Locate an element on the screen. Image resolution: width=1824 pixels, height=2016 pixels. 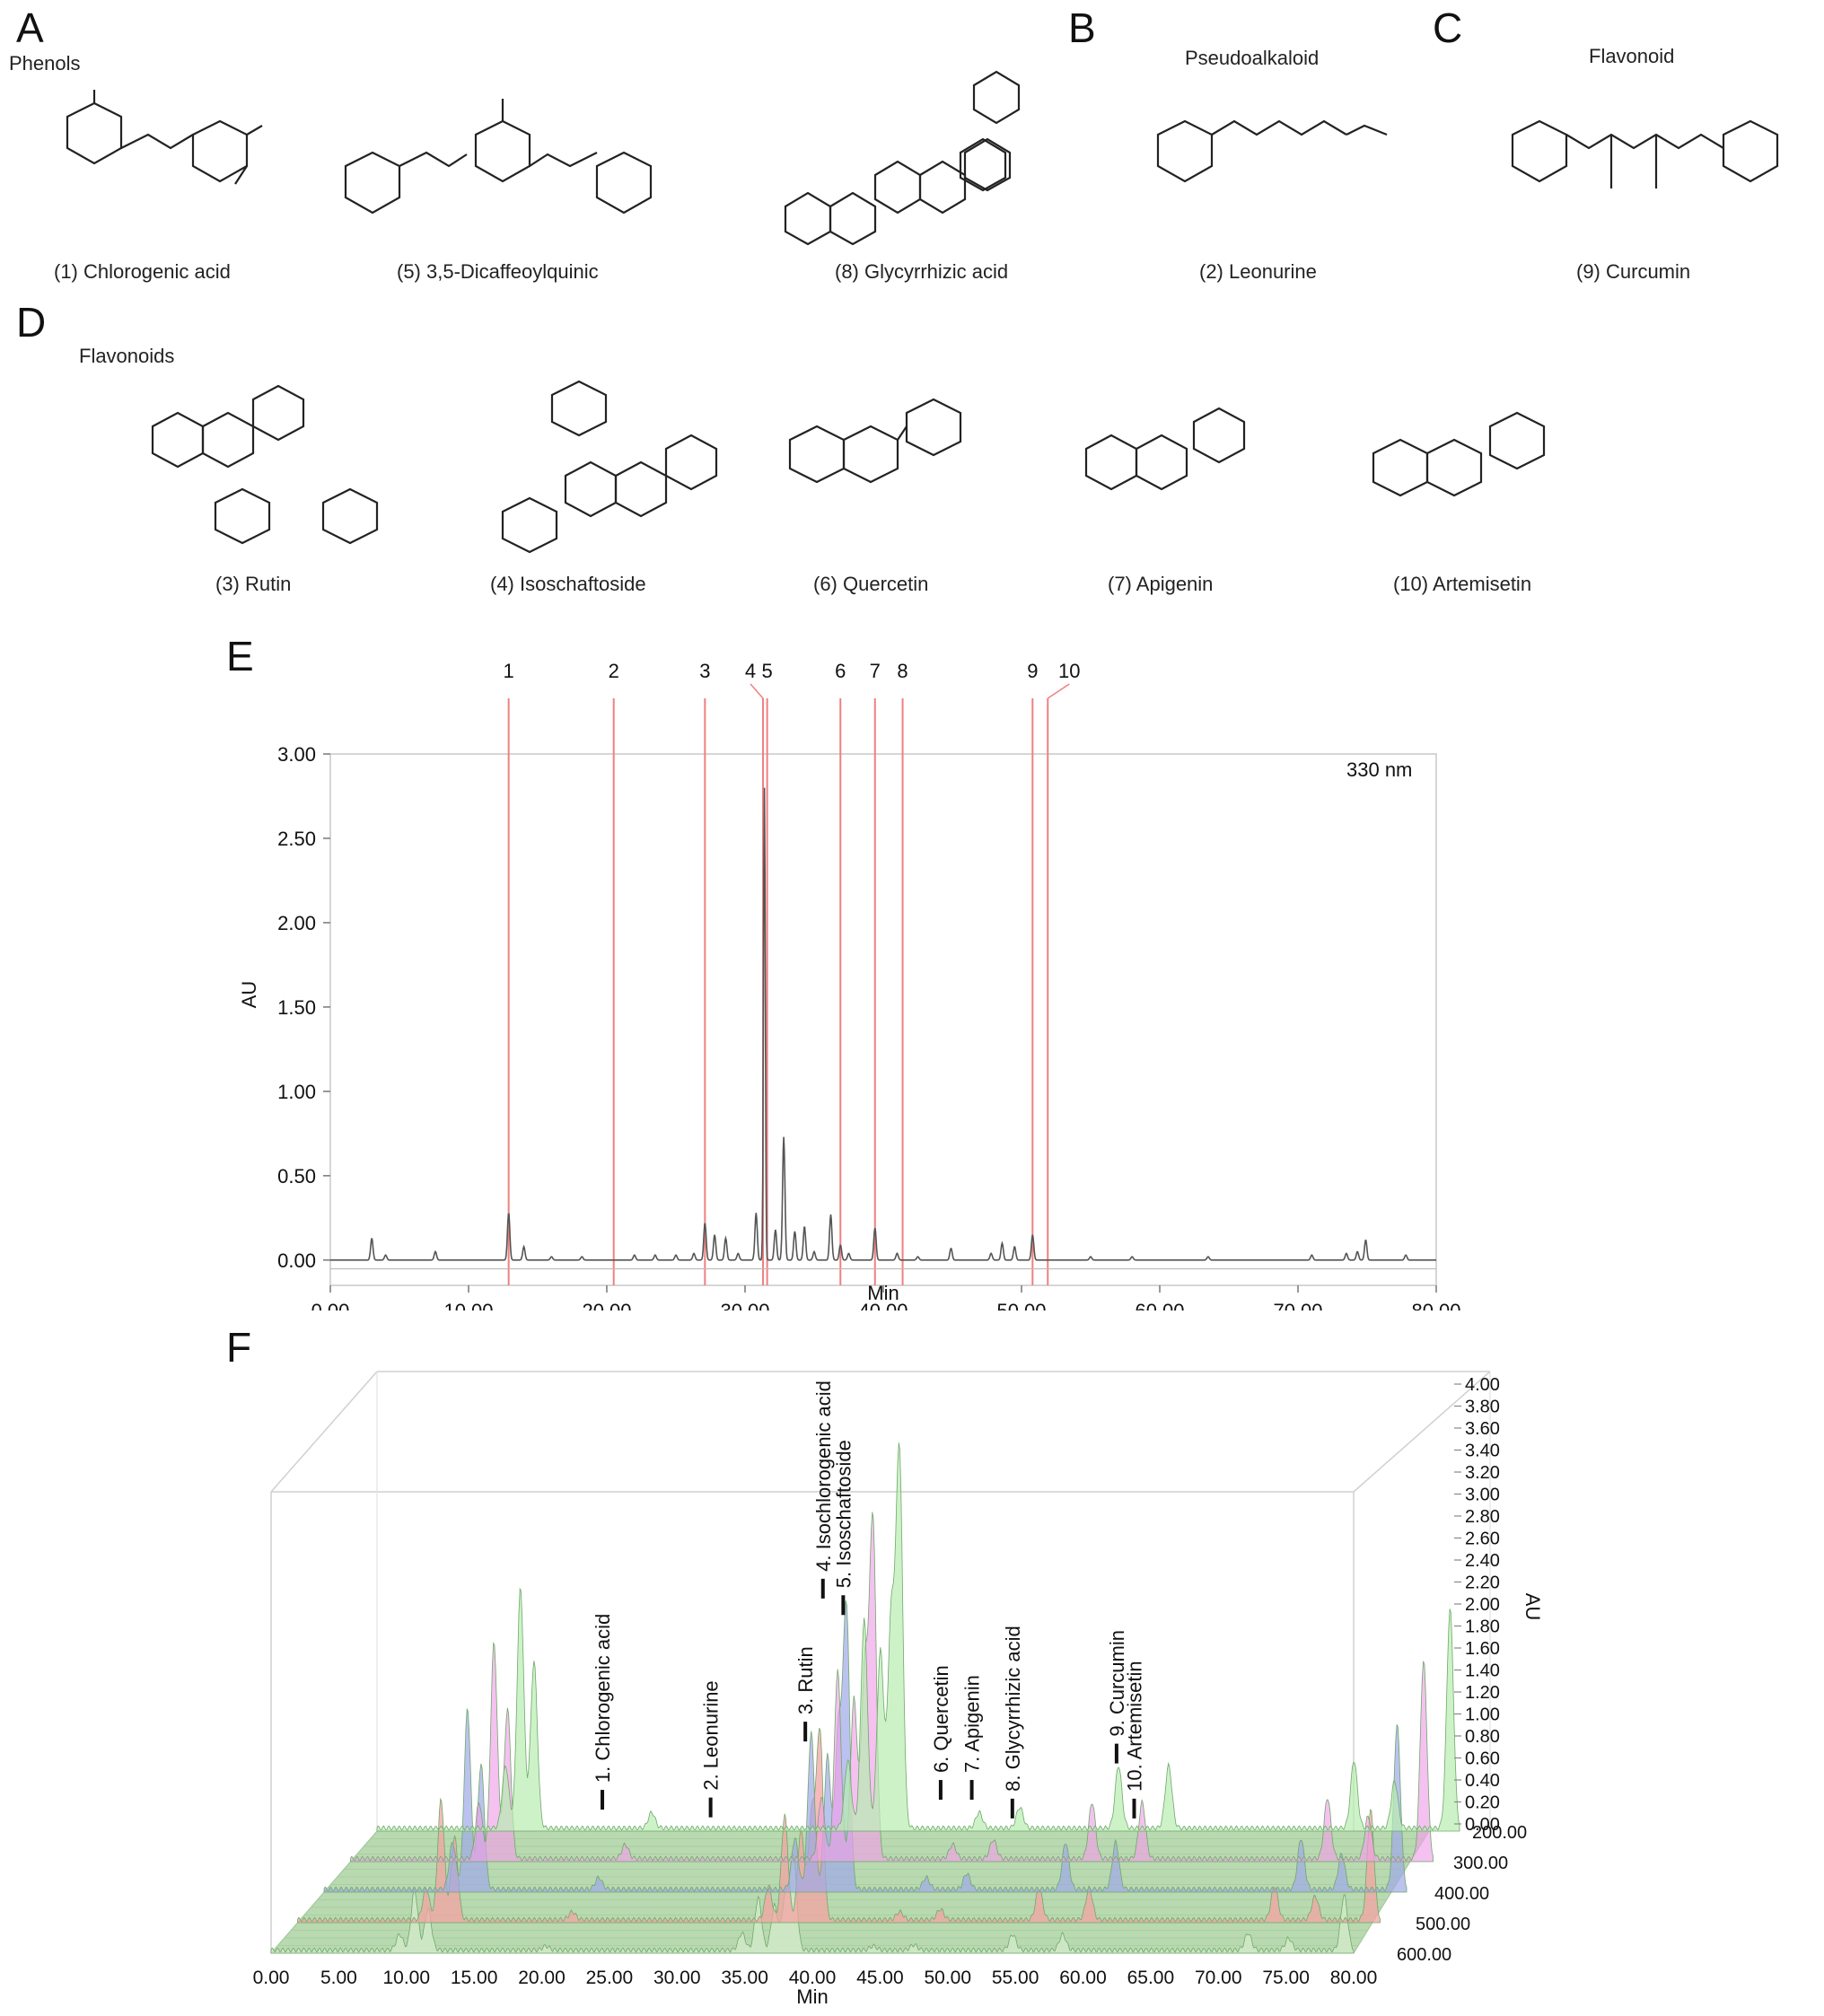
compound-name-quercetin: (6) Quercetin is located at coordinates (871, 584).